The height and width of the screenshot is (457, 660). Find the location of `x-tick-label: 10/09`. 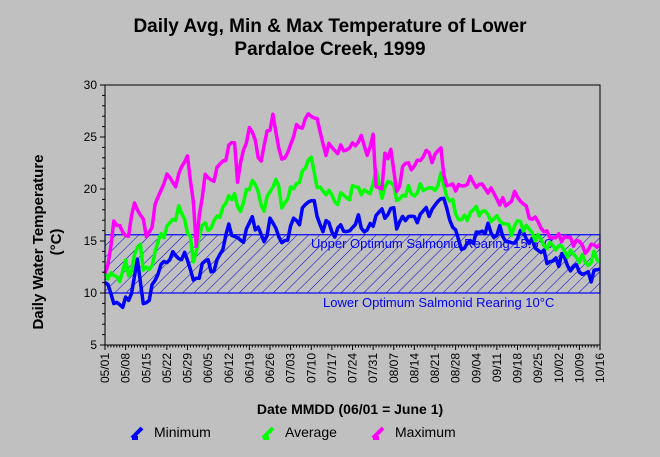

x-tick-label: 10/09 is located at coordinates (579, 368).